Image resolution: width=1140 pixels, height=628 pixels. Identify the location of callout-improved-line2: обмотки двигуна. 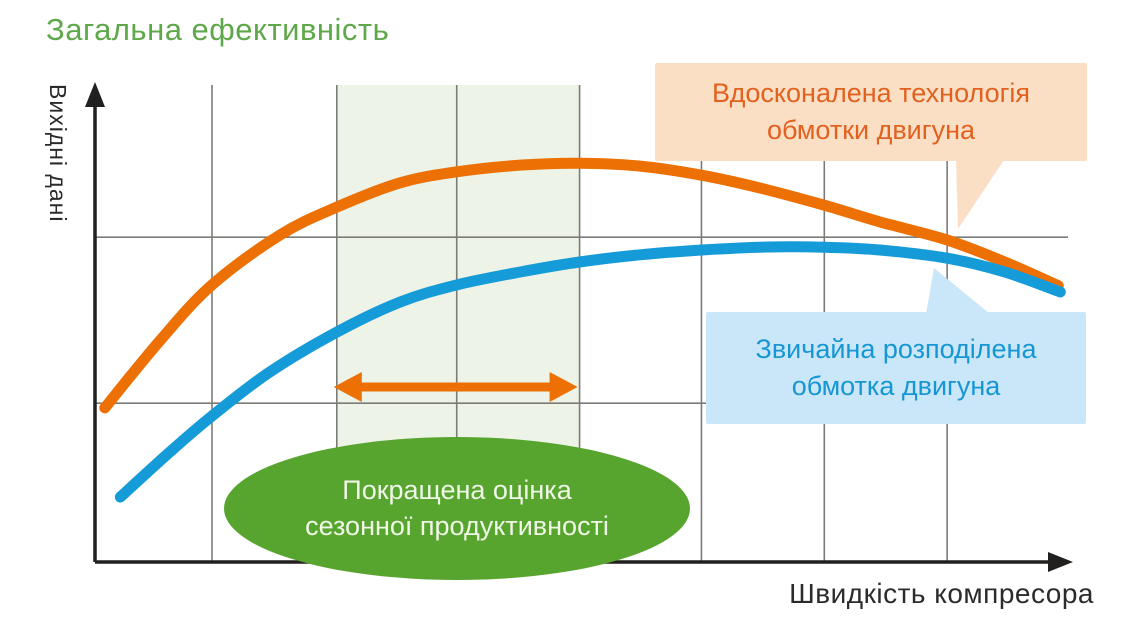
(871, 130).